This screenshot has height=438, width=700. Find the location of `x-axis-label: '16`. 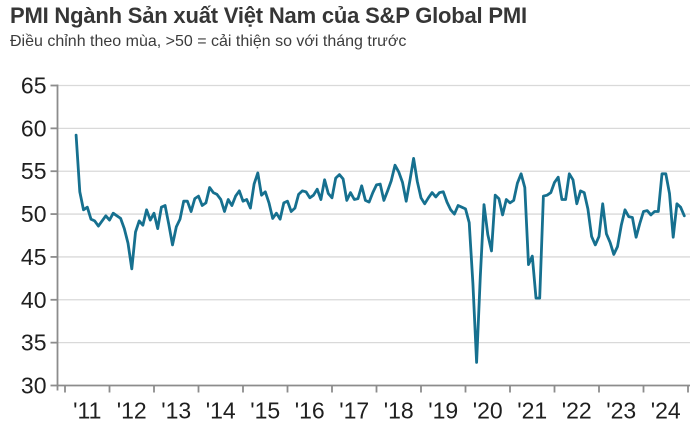

x-axis-label: '16 is located at coordinates (310, 411).